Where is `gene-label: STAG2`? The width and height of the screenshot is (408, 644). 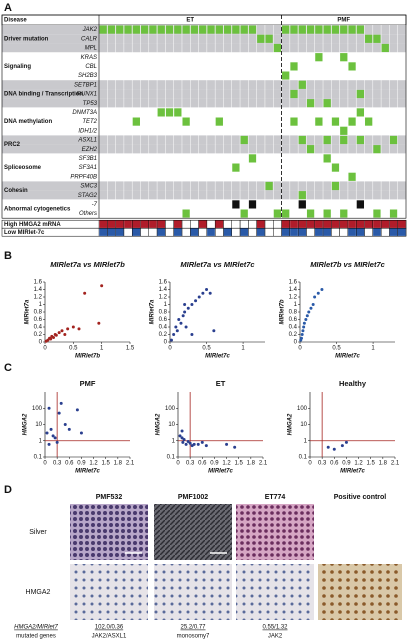 gene-label: STAG2 is located at coordinates (88, 196).